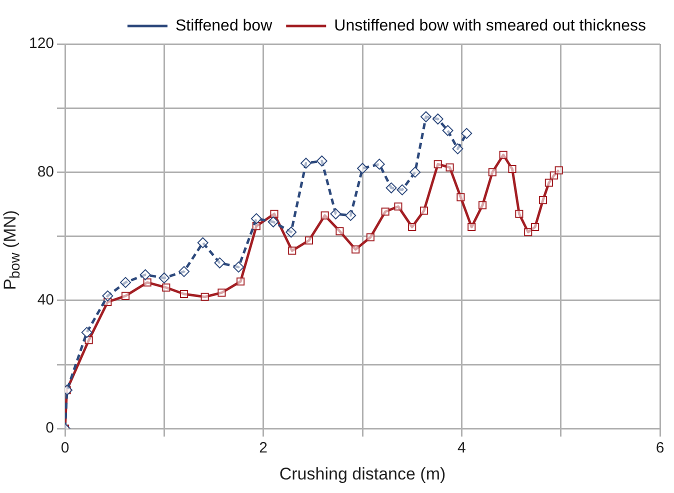 This screenshot has width=674, height=493. Describe the element at coordinates (41, 43) in the screenshot. I see `y-tick-label: 120` at that location.